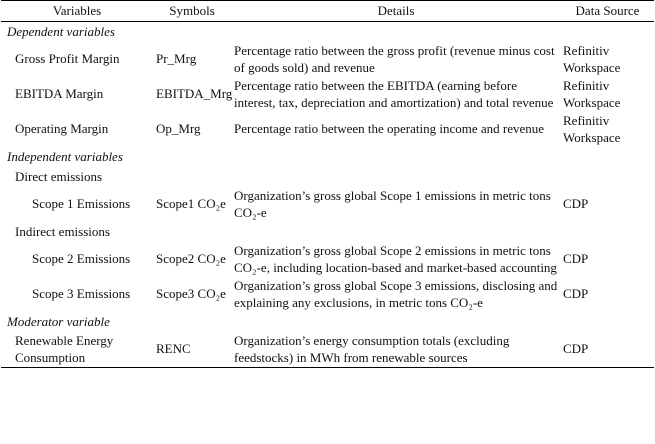 This screenshot has height=444, width=655. What do you see at coordinates (178, 129) in the screenshot?
I see `symbol: Op_Mrg` at bounding box center [178, 129].